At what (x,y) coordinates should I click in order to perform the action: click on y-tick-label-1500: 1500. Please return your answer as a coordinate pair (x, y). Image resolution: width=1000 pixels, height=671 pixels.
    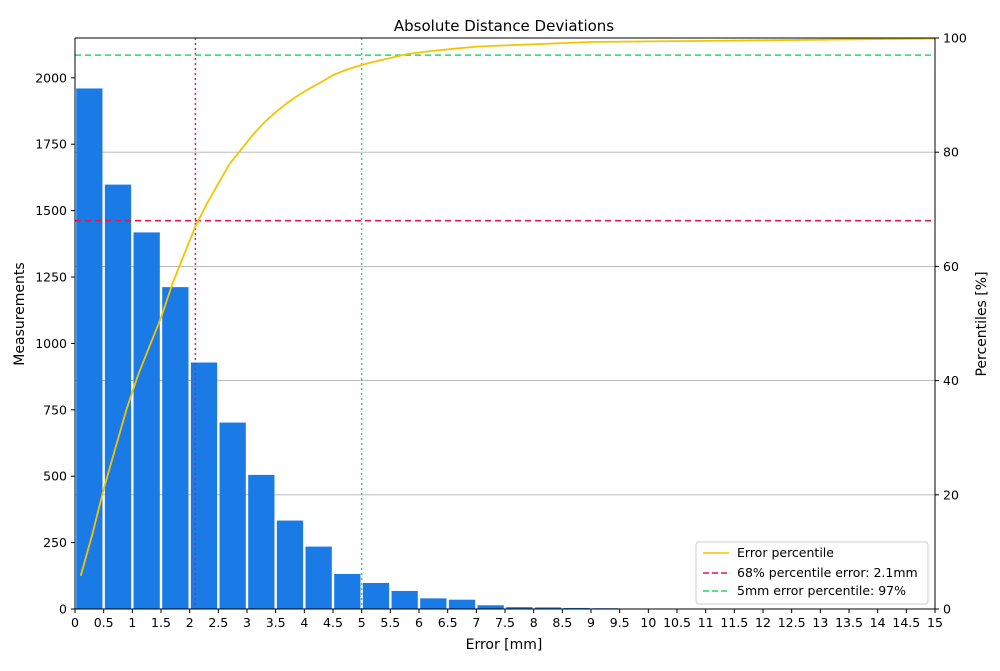
    Looking at the image, I should click on (51, 210).